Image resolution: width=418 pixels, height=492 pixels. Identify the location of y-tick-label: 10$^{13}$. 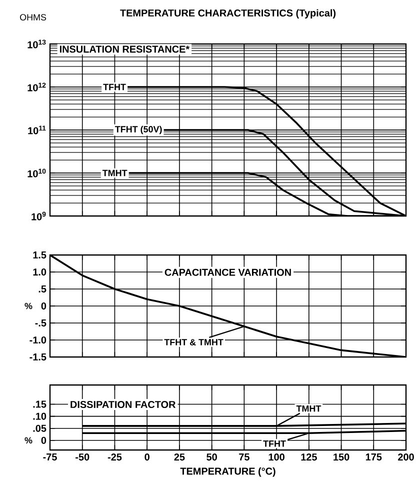
(37, 44).